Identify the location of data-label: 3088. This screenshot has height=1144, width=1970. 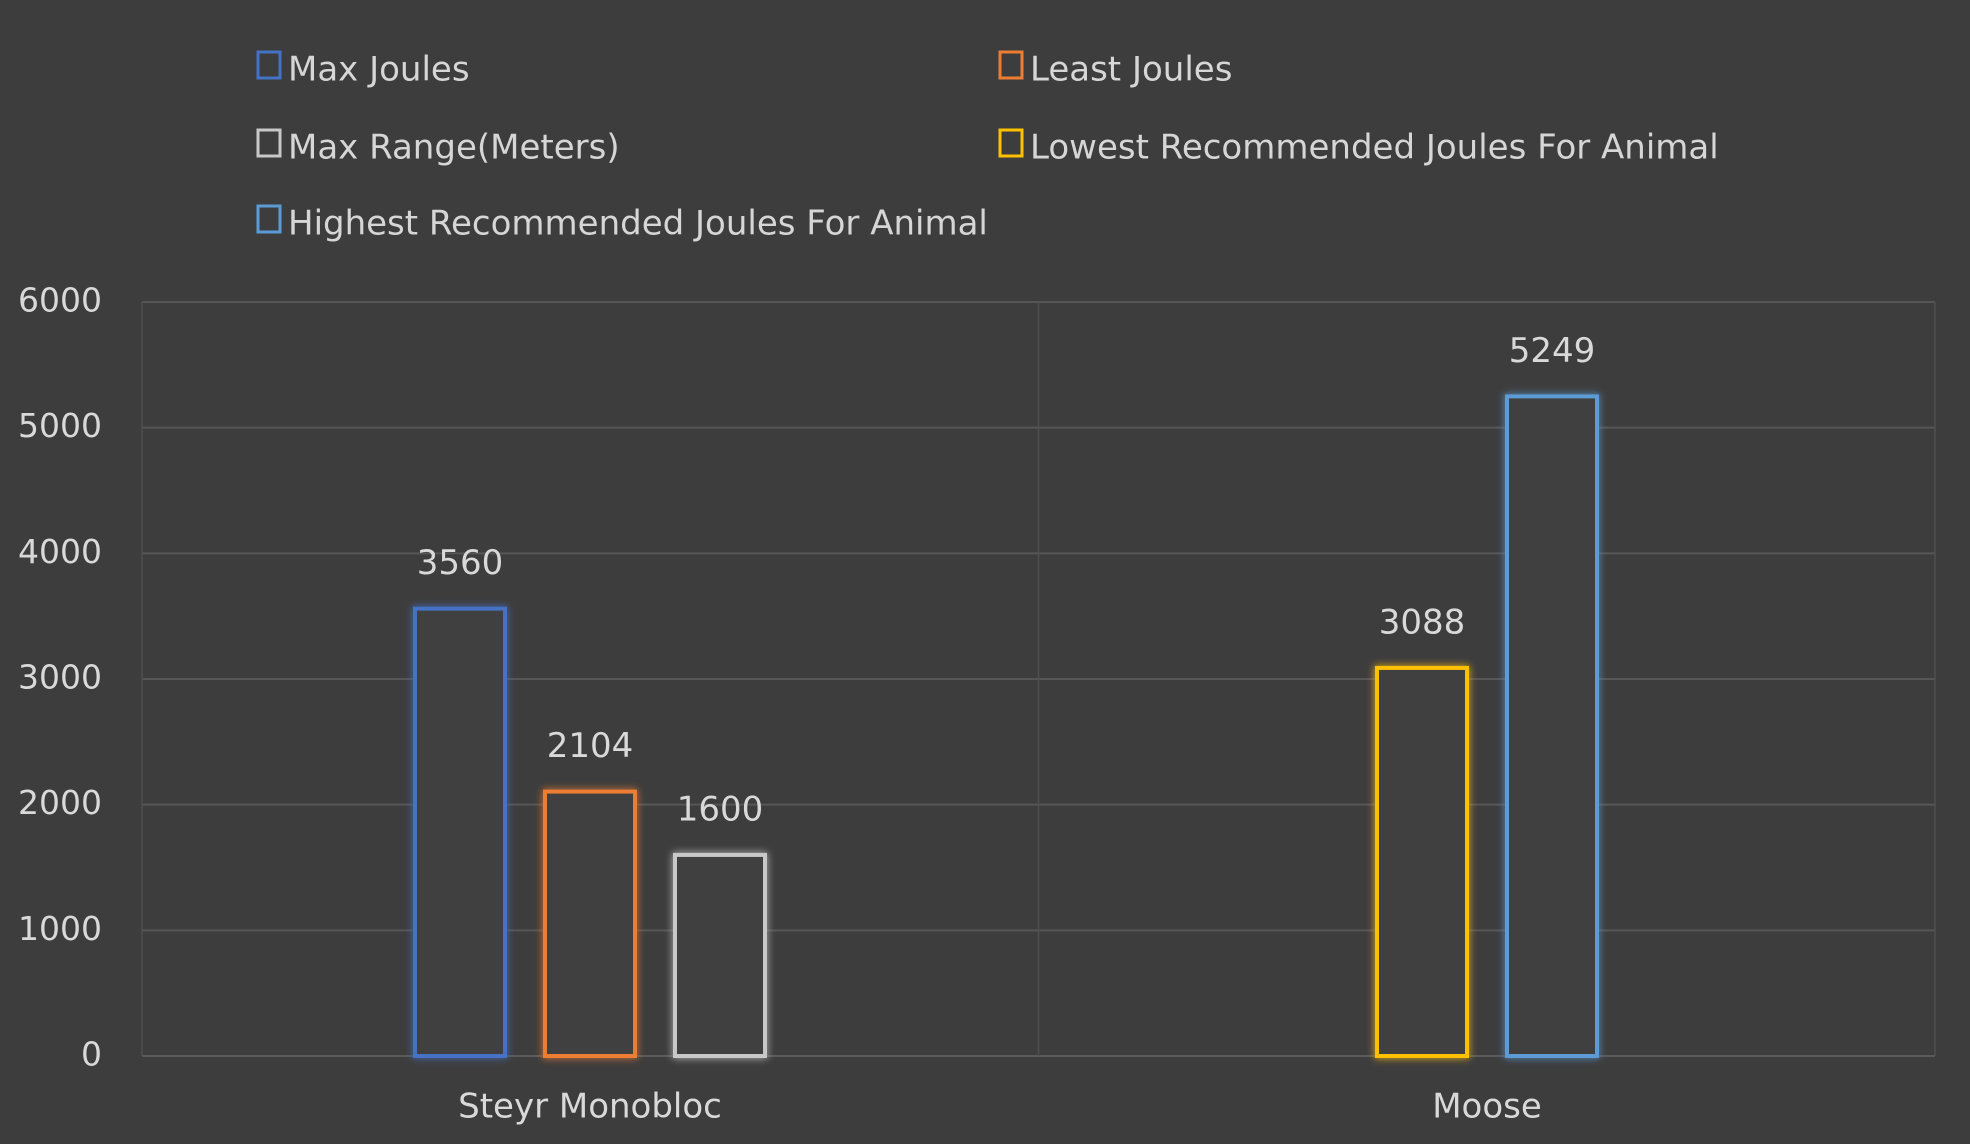
(1422, 622).